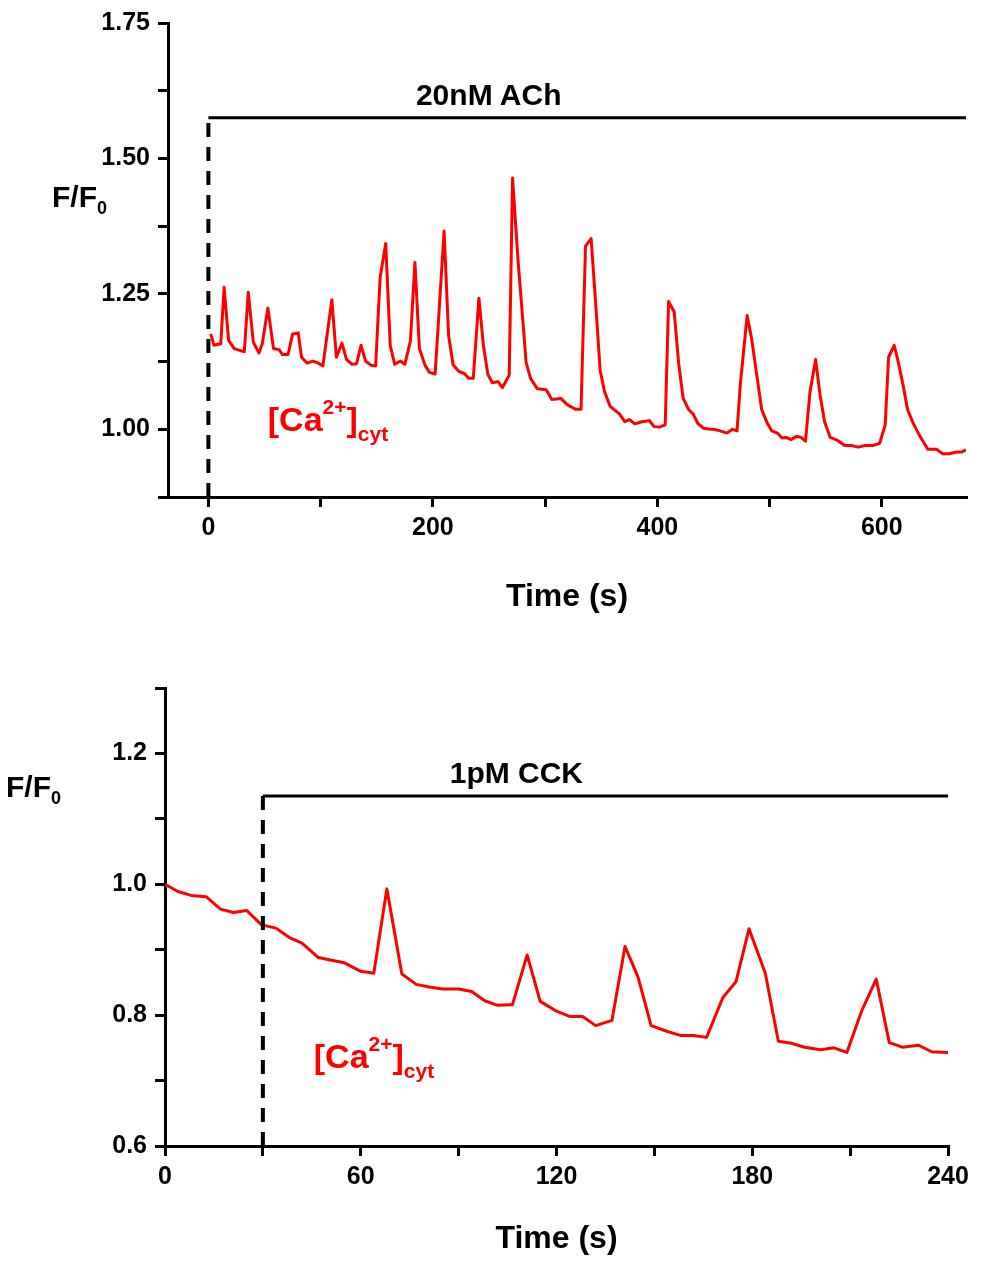 This screenshot has width=987, height=1262. Describe the element at coordinates (881, 525) in the screenshot. I see `x-tick-label: 600` at that location.